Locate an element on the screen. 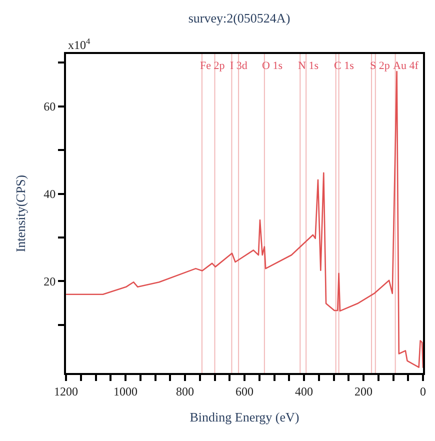 Image resolution: width=435 pixels, height=441 pixels. x-tick-label: 400 is located at coordinates (304, 391).